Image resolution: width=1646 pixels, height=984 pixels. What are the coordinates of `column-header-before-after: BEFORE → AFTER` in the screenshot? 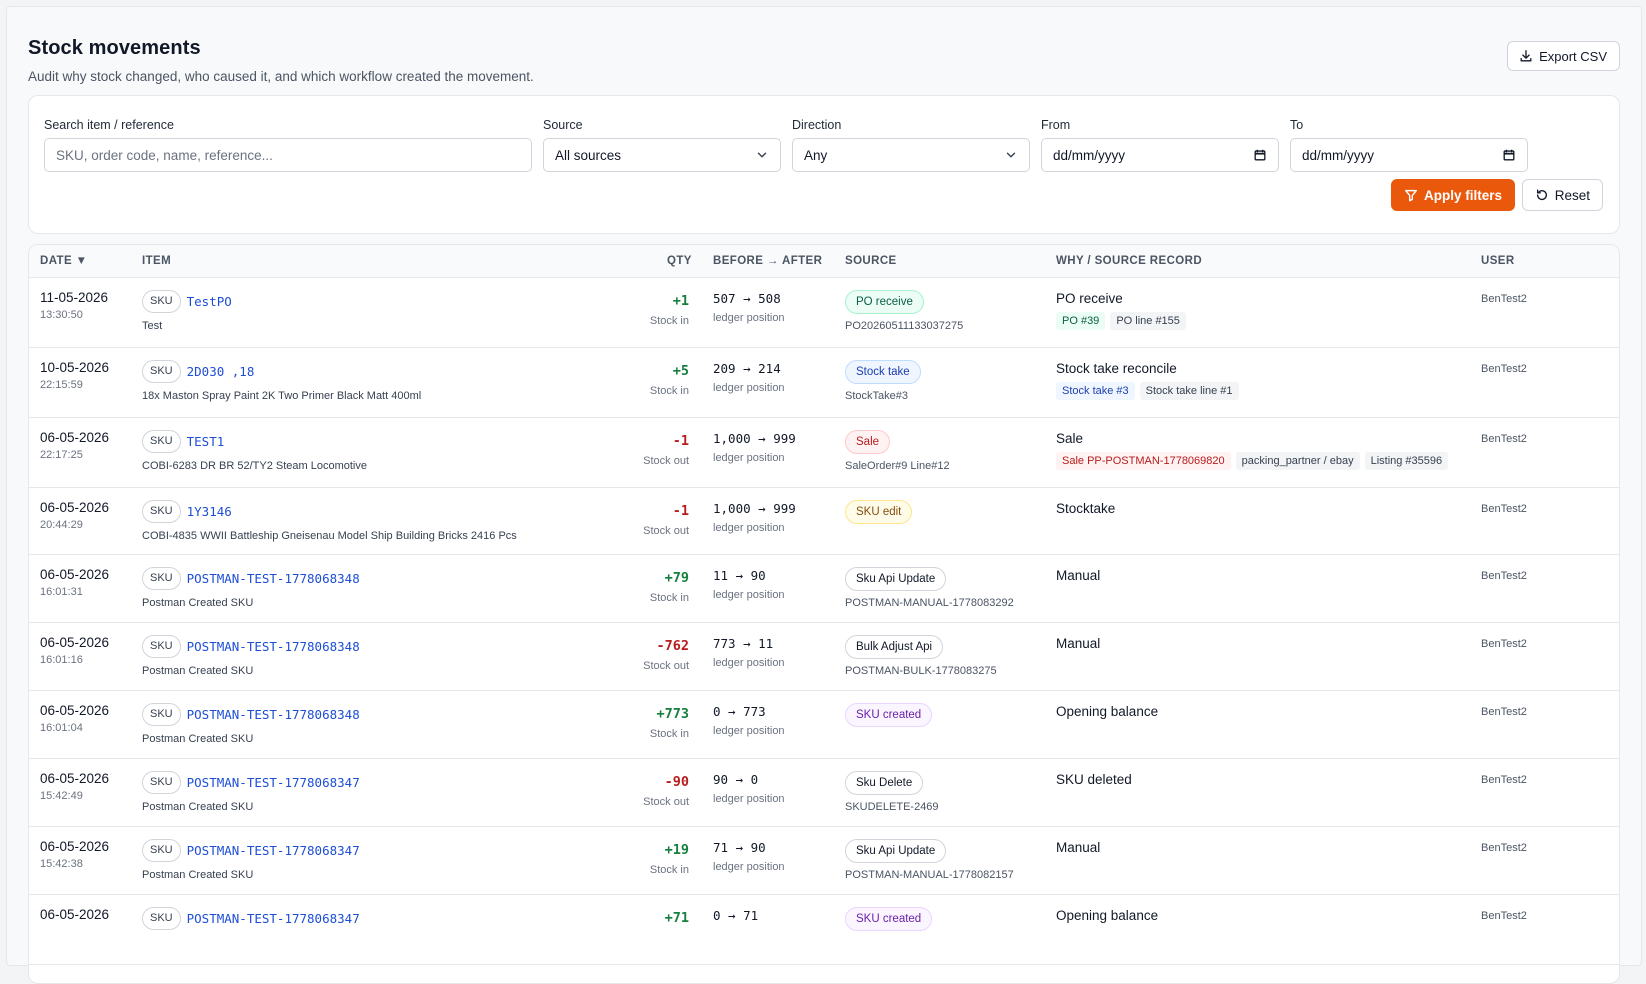 It's located at (768, 261).